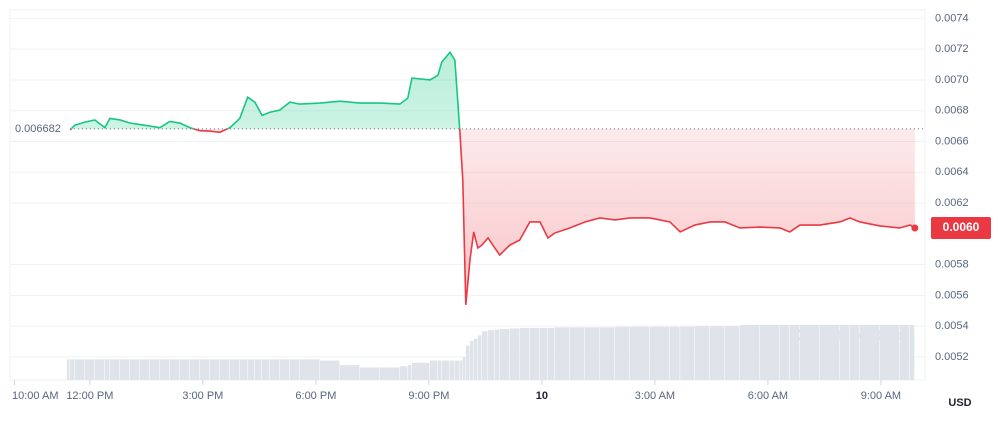 This screenshot has height=424, width=998. I want to click on y-tick-label: 0.0052, so click(952, 357).